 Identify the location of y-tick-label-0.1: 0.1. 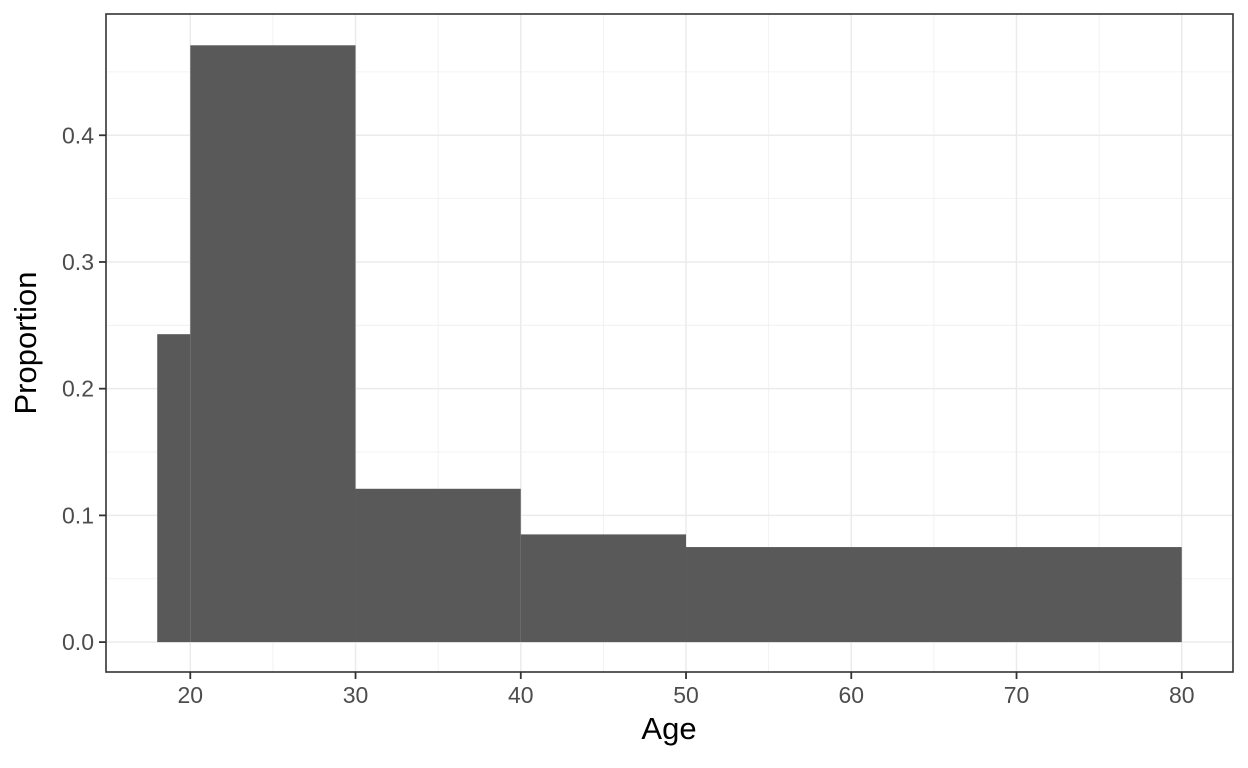
(78, 515).